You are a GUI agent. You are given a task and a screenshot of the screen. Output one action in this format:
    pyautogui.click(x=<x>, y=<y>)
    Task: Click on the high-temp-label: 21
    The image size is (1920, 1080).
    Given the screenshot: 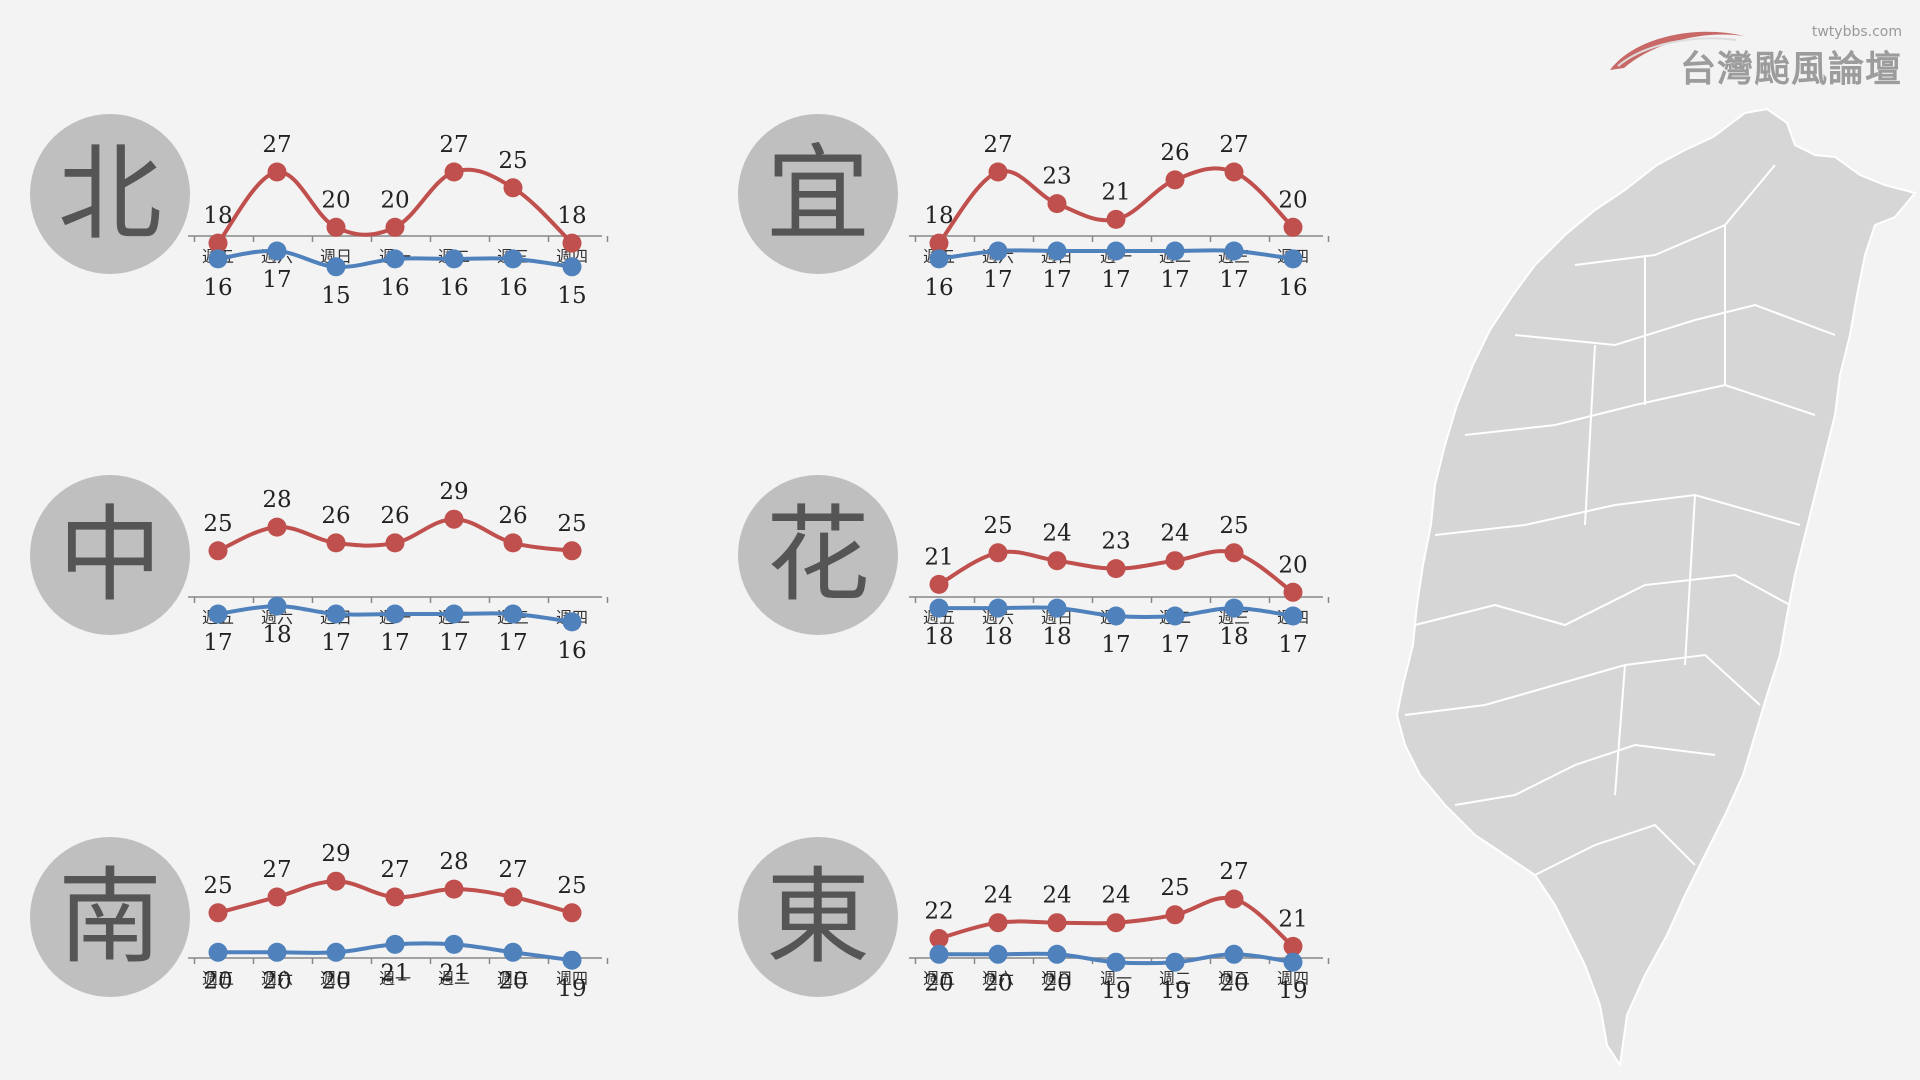 What is the action you would take?
    pyautogui.click(x=938, y=557)
    